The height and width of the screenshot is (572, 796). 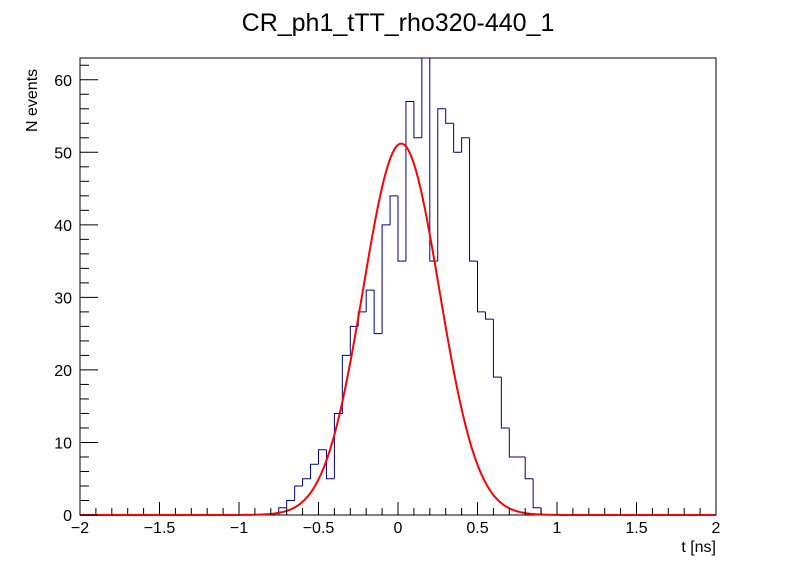 What do you see at coordinates (80, 528) in the screenshot?
I see `x-tick-label: −2` at bounding box center [80, 528].